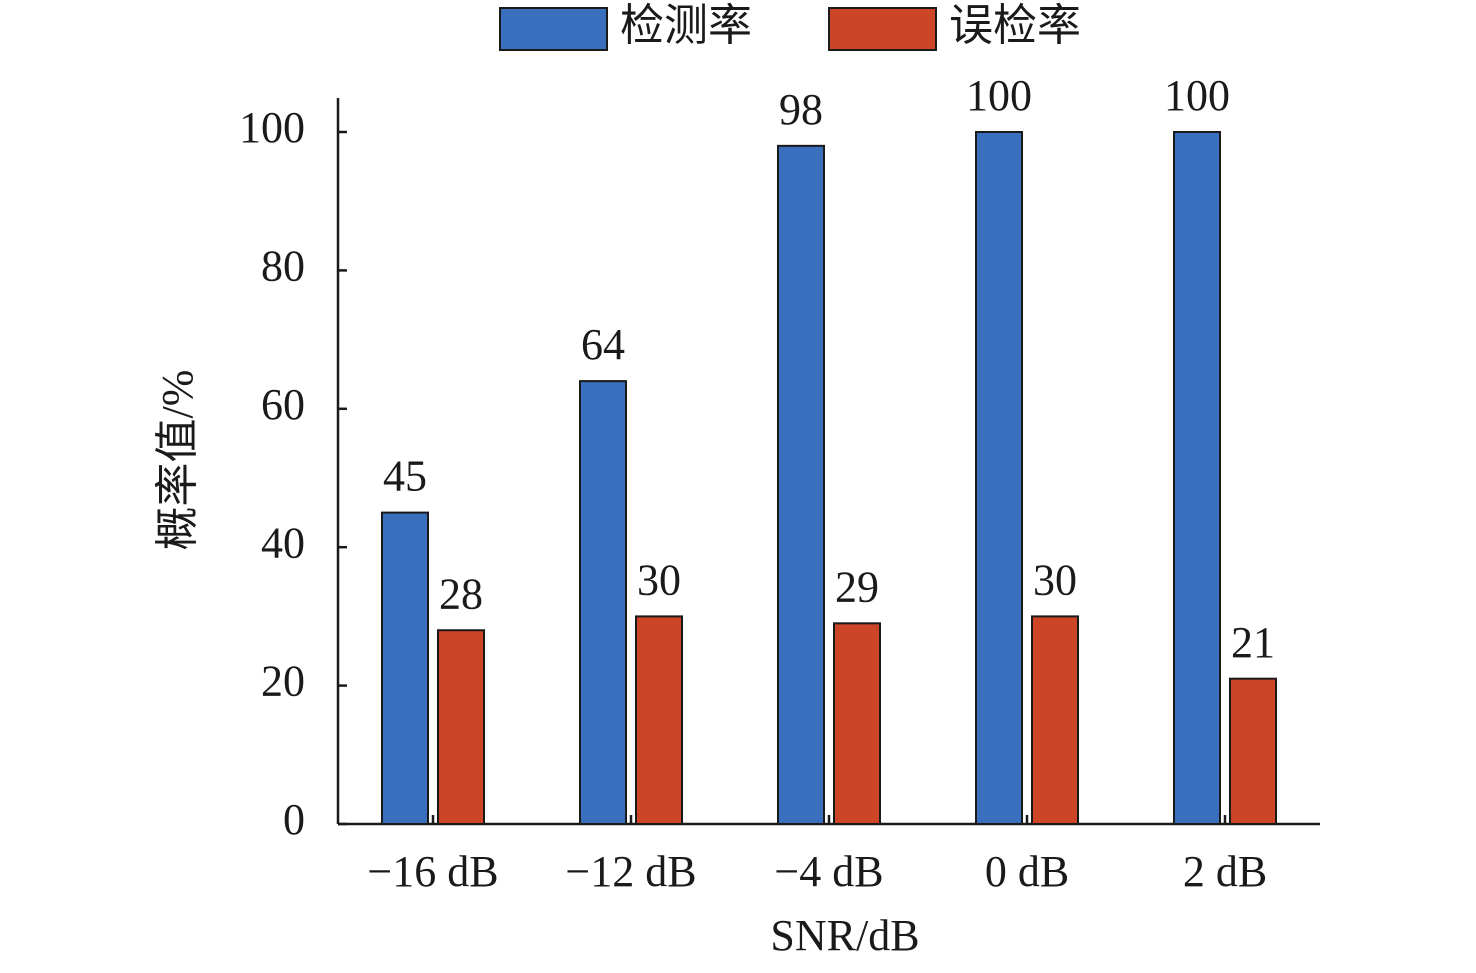 This screenshot has width=1476, height=973. I want to click on y-tick-label: 80, so click(283, 265).